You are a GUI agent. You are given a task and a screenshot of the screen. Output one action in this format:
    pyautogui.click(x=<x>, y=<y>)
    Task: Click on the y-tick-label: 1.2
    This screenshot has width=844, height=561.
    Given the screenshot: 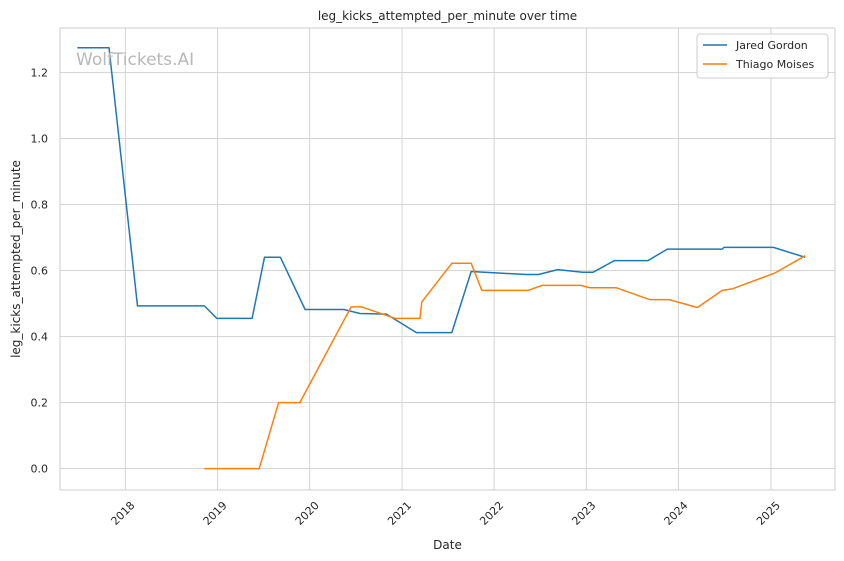 What is the action you would take?
    pyautogui.click(x=40, y=73)
    